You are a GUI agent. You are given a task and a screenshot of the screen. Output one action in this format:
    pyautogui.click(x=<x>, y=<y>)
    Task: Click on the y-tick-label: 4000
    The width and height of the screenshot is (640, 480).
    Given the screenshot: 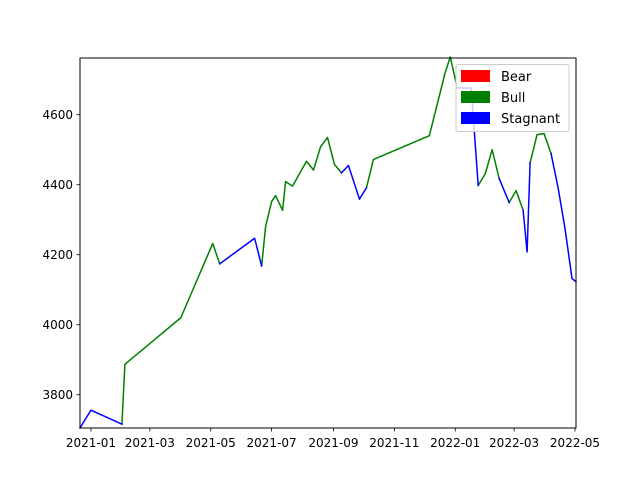 What is the action you would take?
    pyautogui.click(x=57, y=325)
    